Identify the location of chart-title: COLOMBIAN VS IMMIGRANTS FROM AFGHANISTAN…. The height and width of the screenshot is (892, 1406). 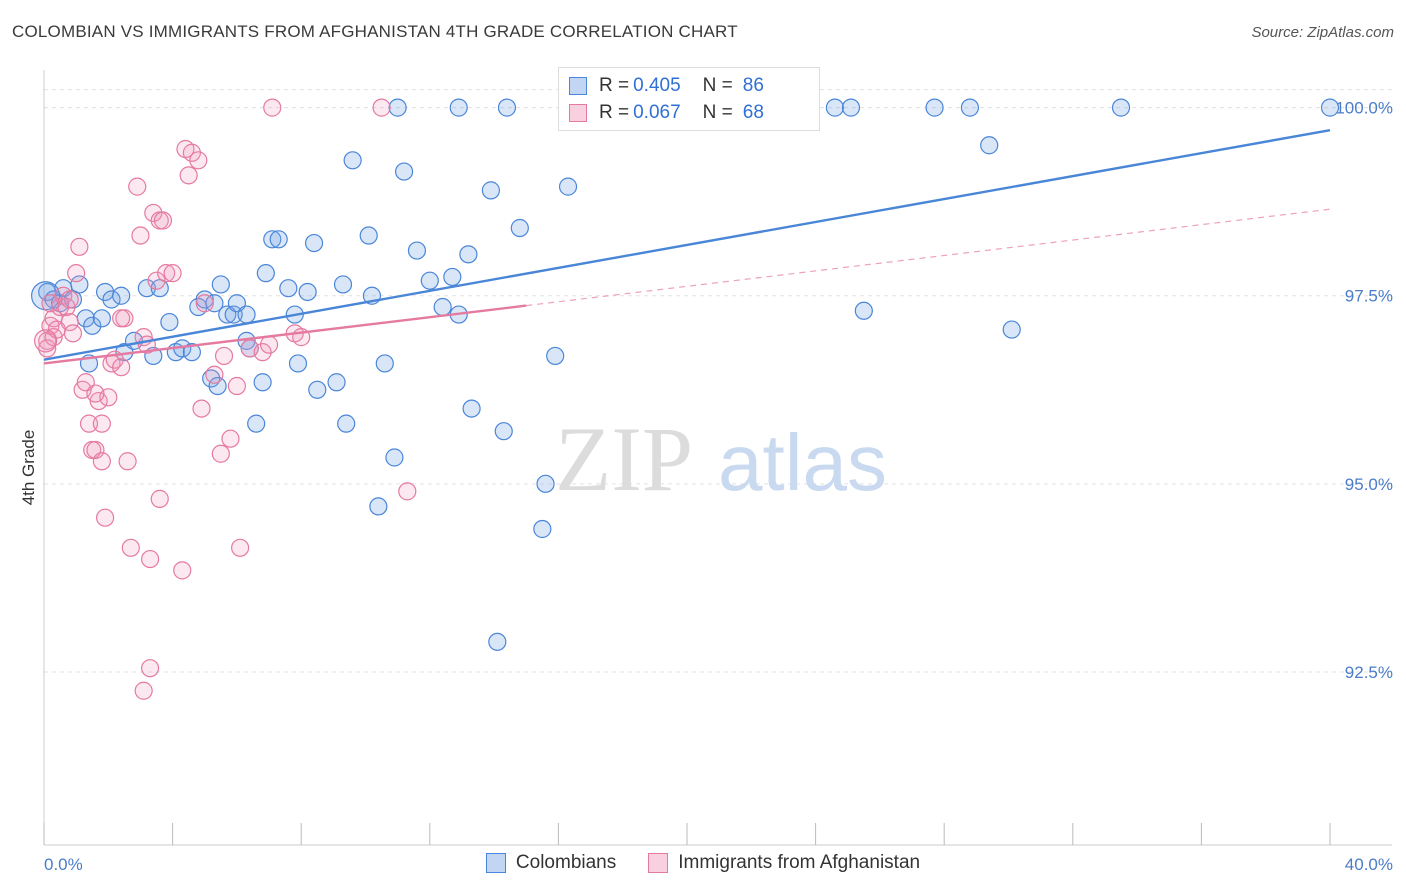
(375, 31).